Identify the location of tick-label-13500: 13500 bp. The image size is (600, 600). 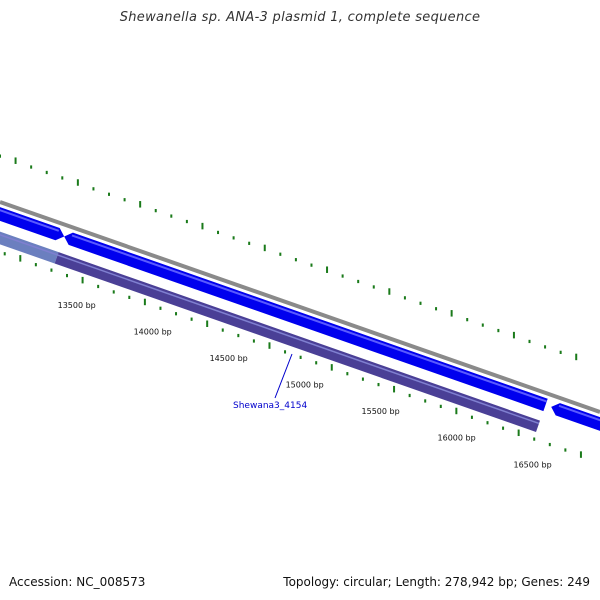
(77, 305).